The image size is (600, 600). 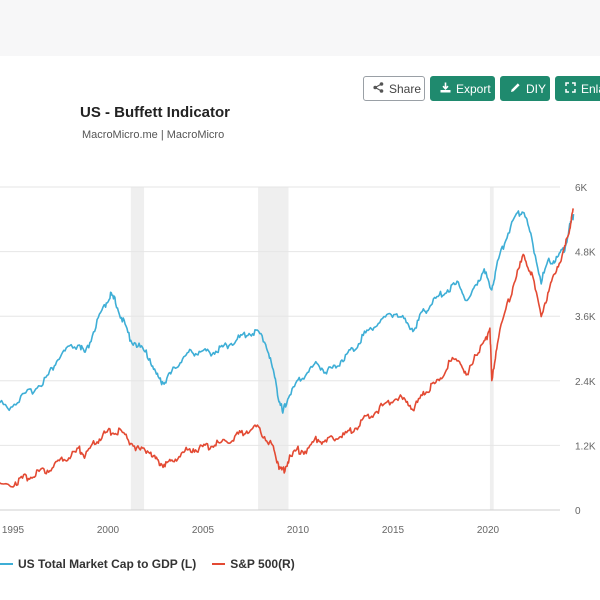 I want to click on x-tick-label: 2020, so click(x=488, y=530).